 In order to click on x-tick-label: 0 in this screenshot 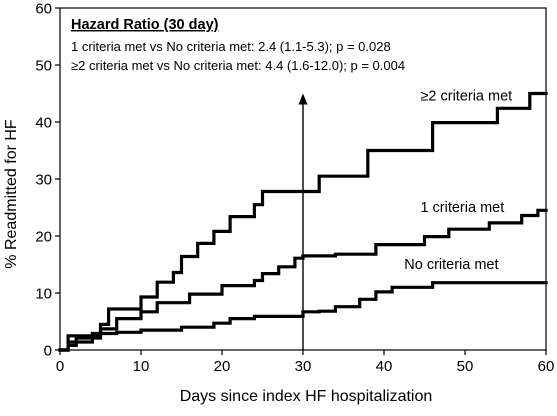, I will do `click(60, 366)`.